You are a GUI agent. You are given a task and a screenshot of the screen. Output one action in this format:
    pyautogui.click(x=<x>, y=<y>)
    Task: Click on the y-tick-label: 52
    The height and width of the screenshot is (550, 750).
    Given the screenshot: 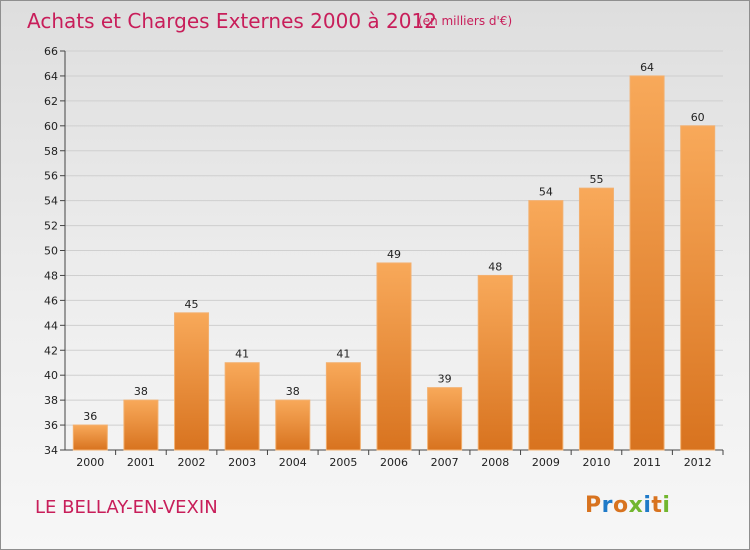 What is the action you would take?
    pyautogui.click(x=51, y=226)
    